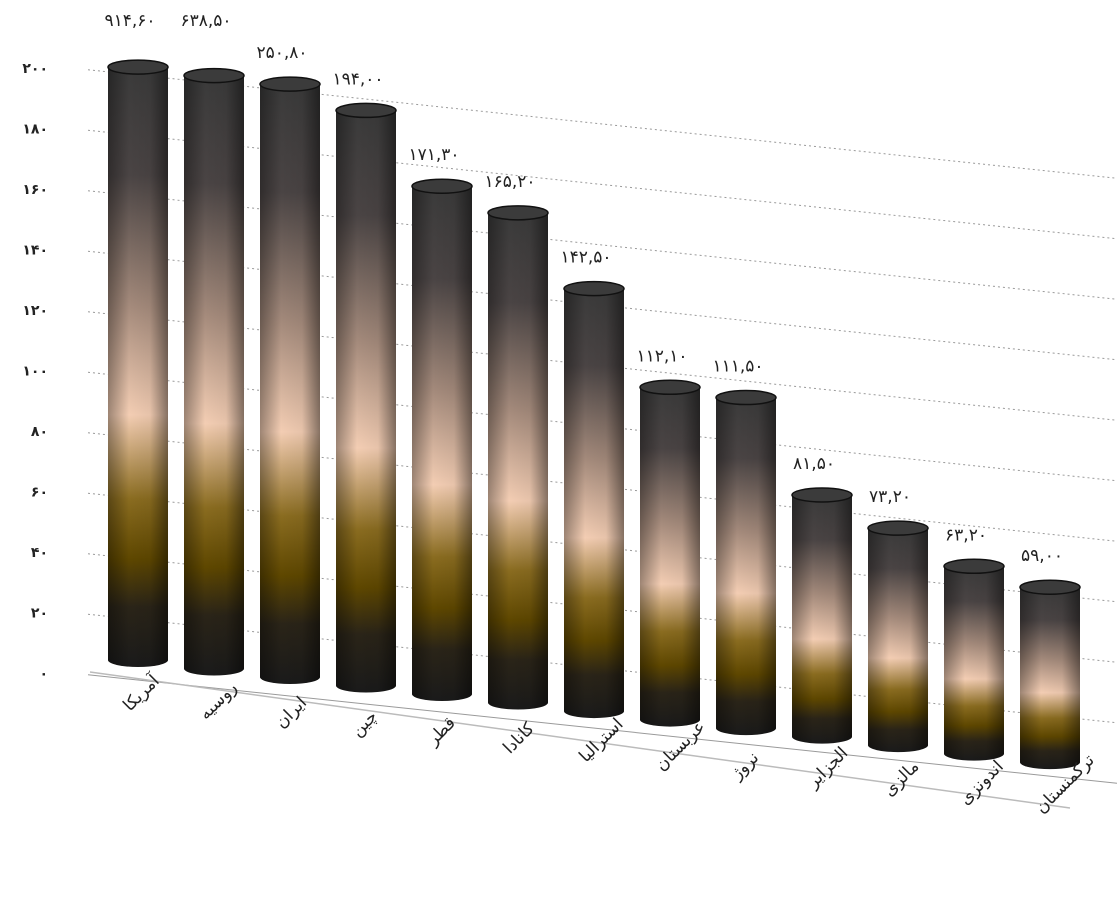  What do you see at coordinates (357, 79) in the screenshot?
I see `value-label: ۱۹۴,۰۰` at bounding box center [357, 79].